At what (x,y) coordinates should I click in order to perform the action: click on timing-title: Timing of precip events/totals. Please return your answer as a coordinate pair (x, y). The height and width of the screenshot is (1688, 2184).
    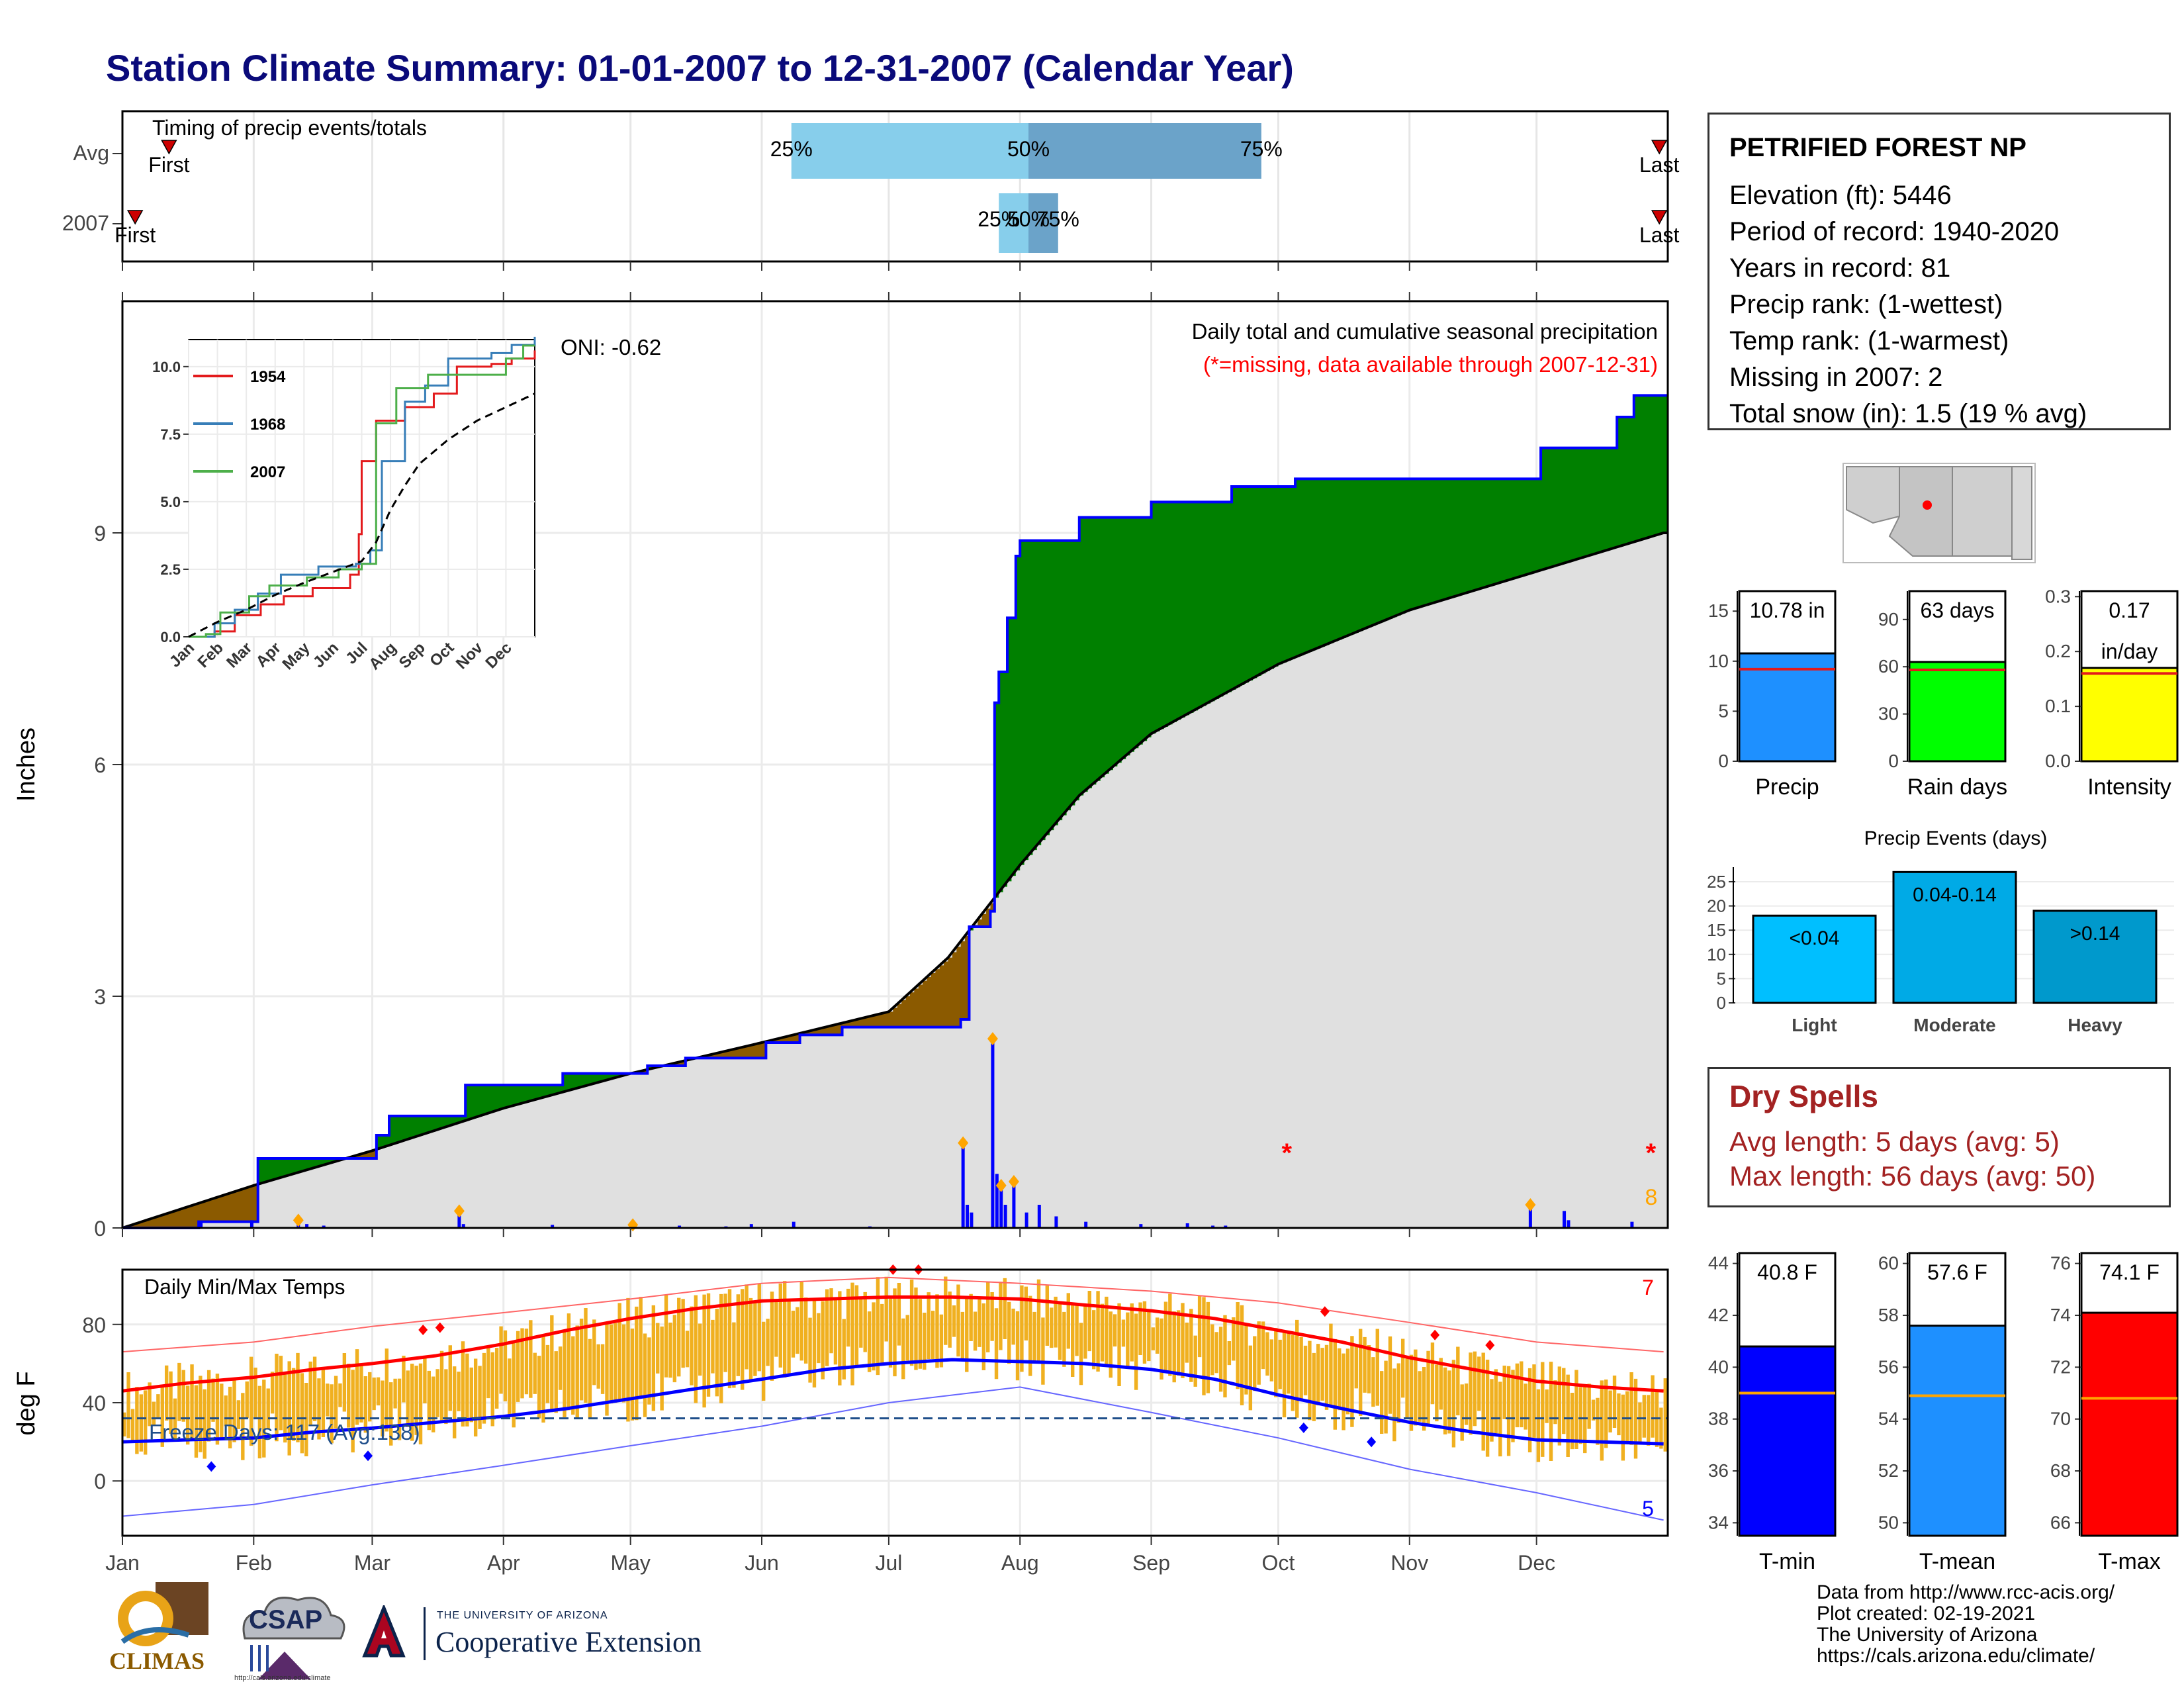
    Looking at the image, I should click on (289, 128).